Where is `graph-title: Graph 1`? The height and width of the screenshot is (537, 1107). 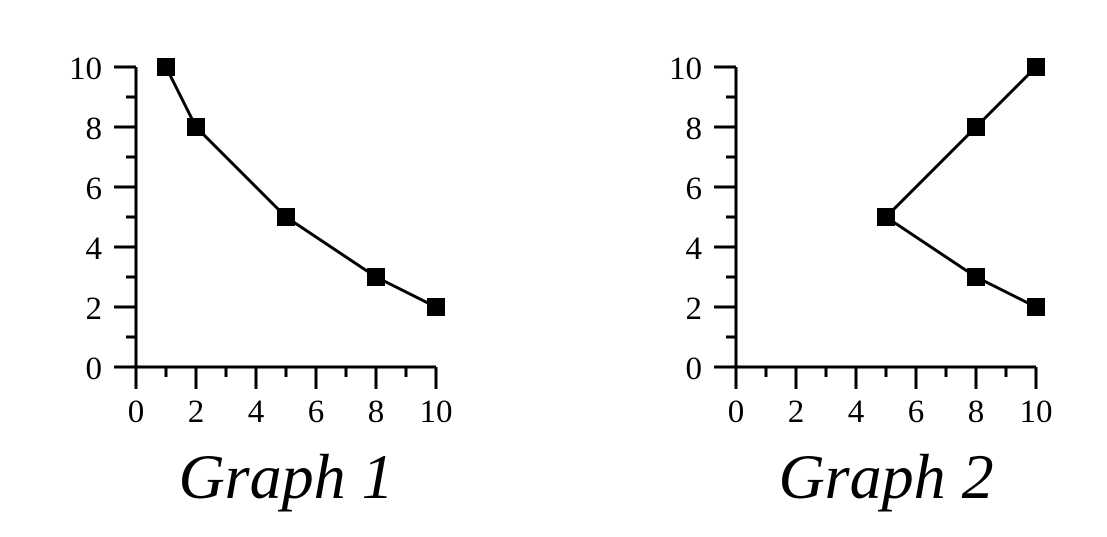
graph-title: Graph 1 is located at coordinates (285, 476).